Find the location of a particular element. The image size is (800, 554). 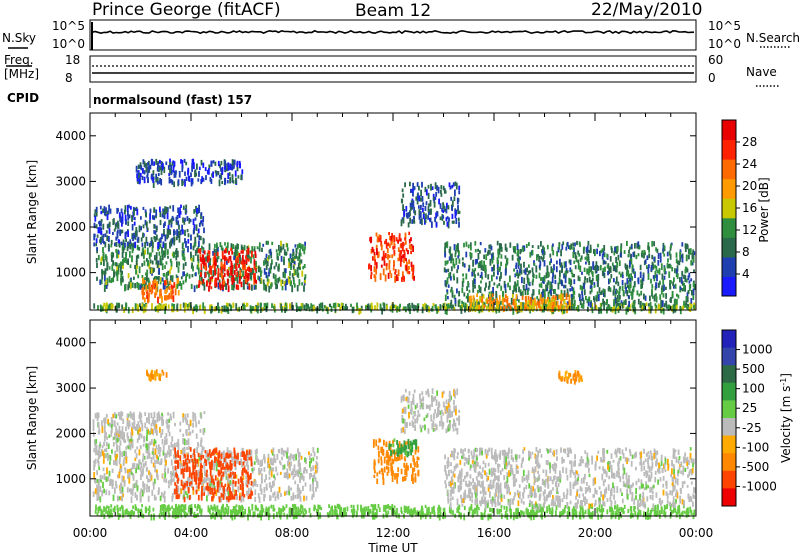

freq-right-tick-bottom: 0 is located at coordinates (712, 78).